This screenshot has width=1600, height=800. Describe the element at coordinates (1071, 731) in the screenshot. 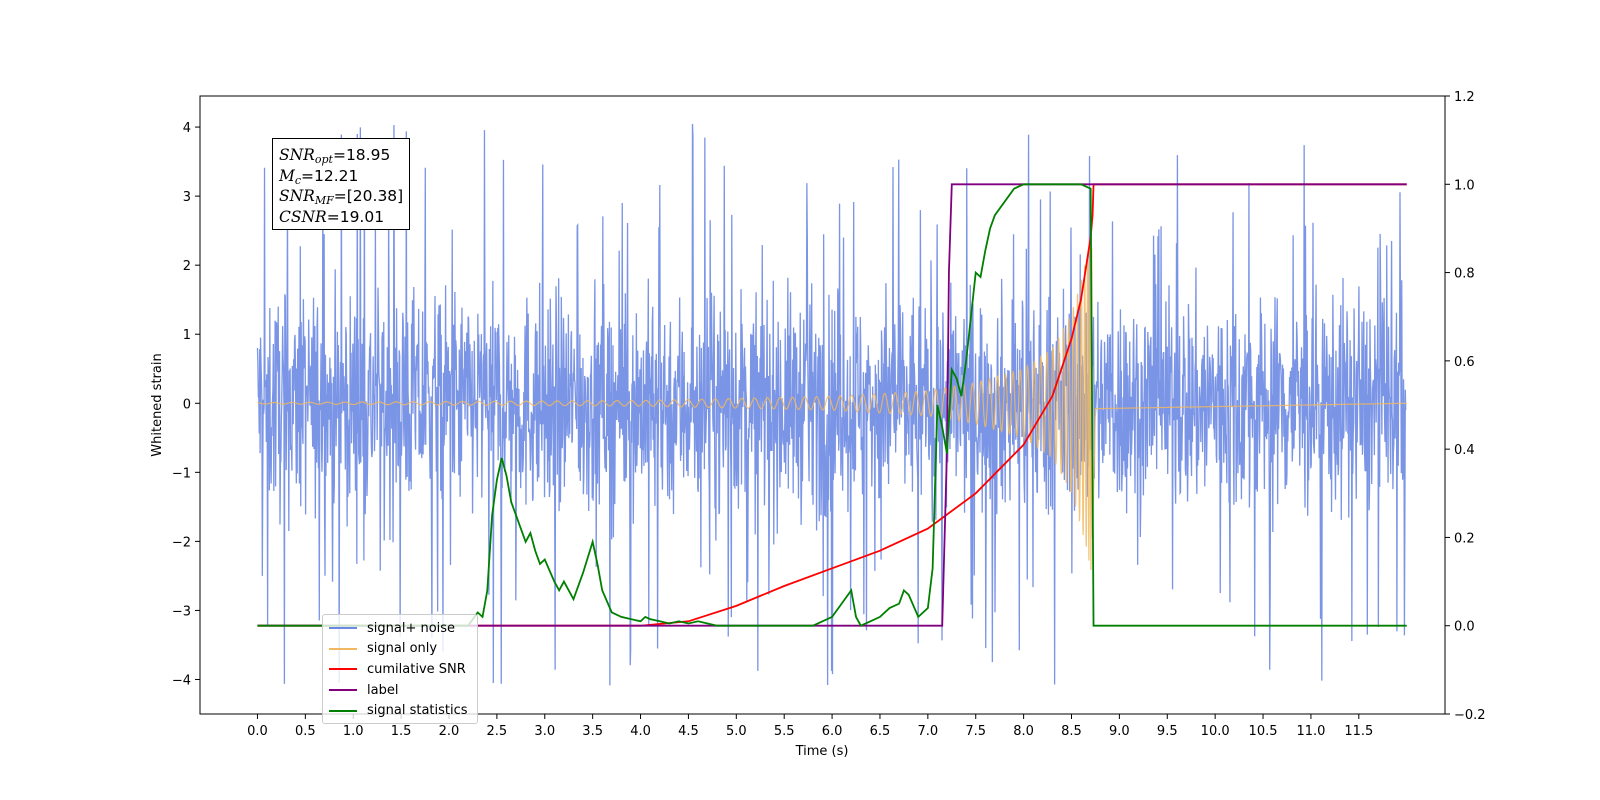

I see `x-tick-label: 8.5` at that location.